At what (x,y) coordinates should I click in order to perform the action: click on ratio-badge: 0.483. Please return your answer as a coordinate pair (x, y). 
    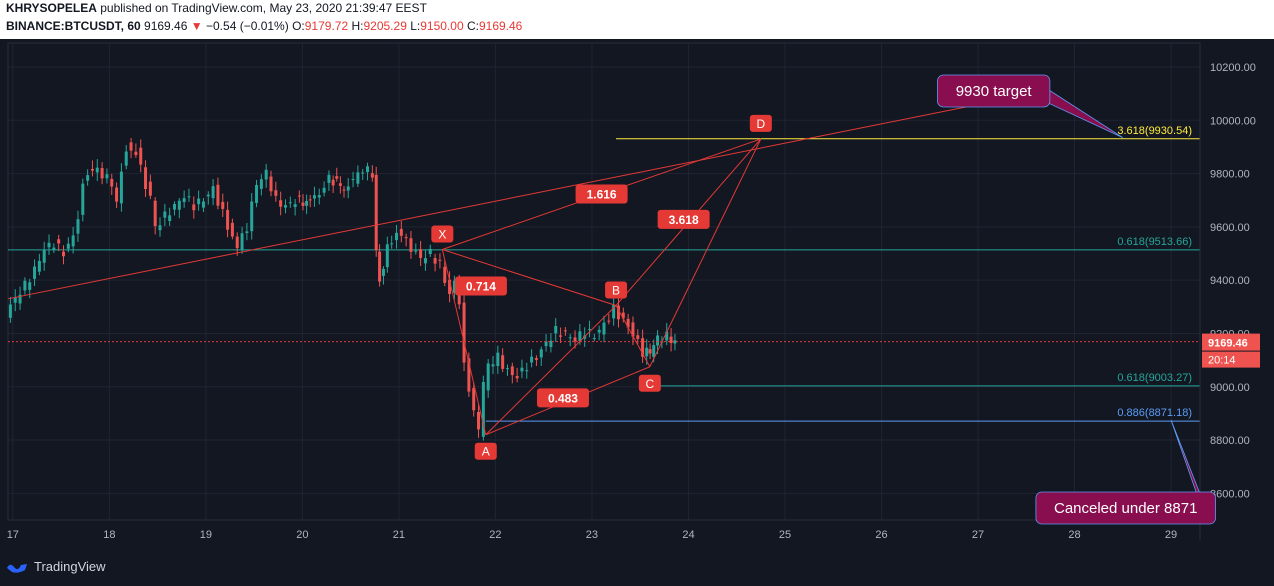
    Looking at the image, I should click on (562, 398).